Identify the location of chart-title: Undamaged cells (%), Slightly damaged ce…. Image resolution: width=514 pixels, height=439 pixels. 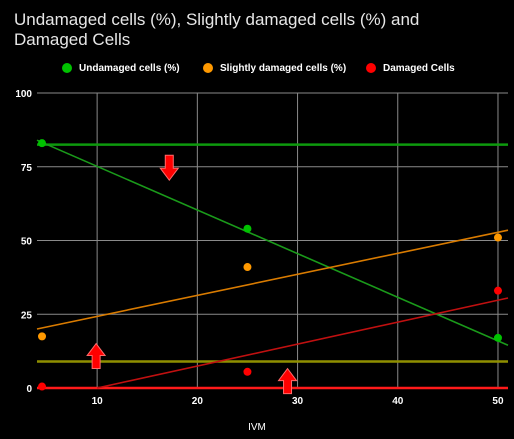
(217, 29).